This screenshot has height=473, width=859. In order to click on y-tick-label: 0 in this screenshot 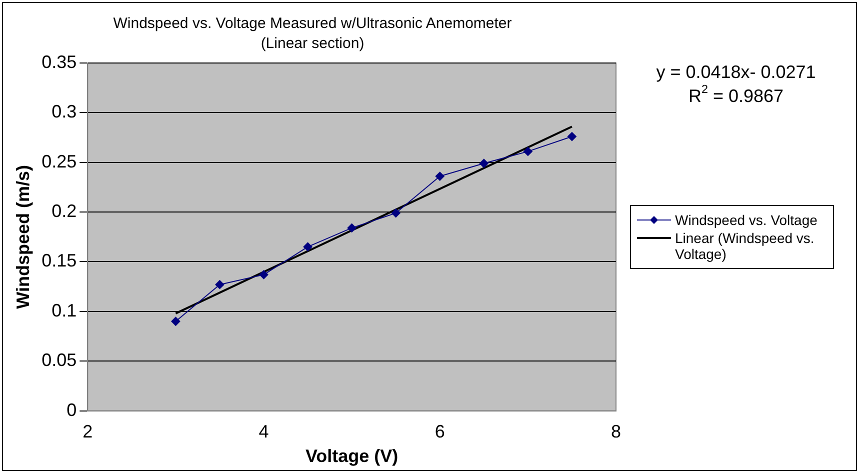, I will do `click(71, 410)`.